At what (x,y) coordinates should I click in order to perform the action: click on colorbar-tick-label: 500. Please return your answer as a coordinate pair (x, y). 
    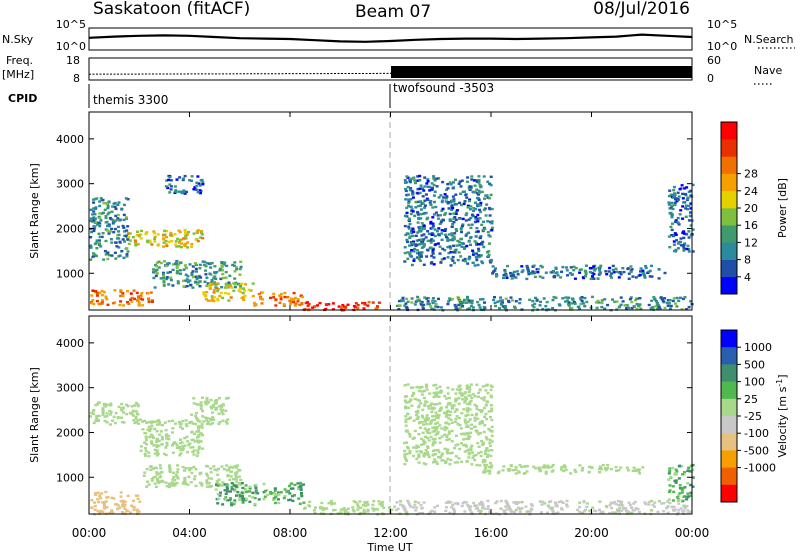
    Looking at the image, I should click on (754, 364).